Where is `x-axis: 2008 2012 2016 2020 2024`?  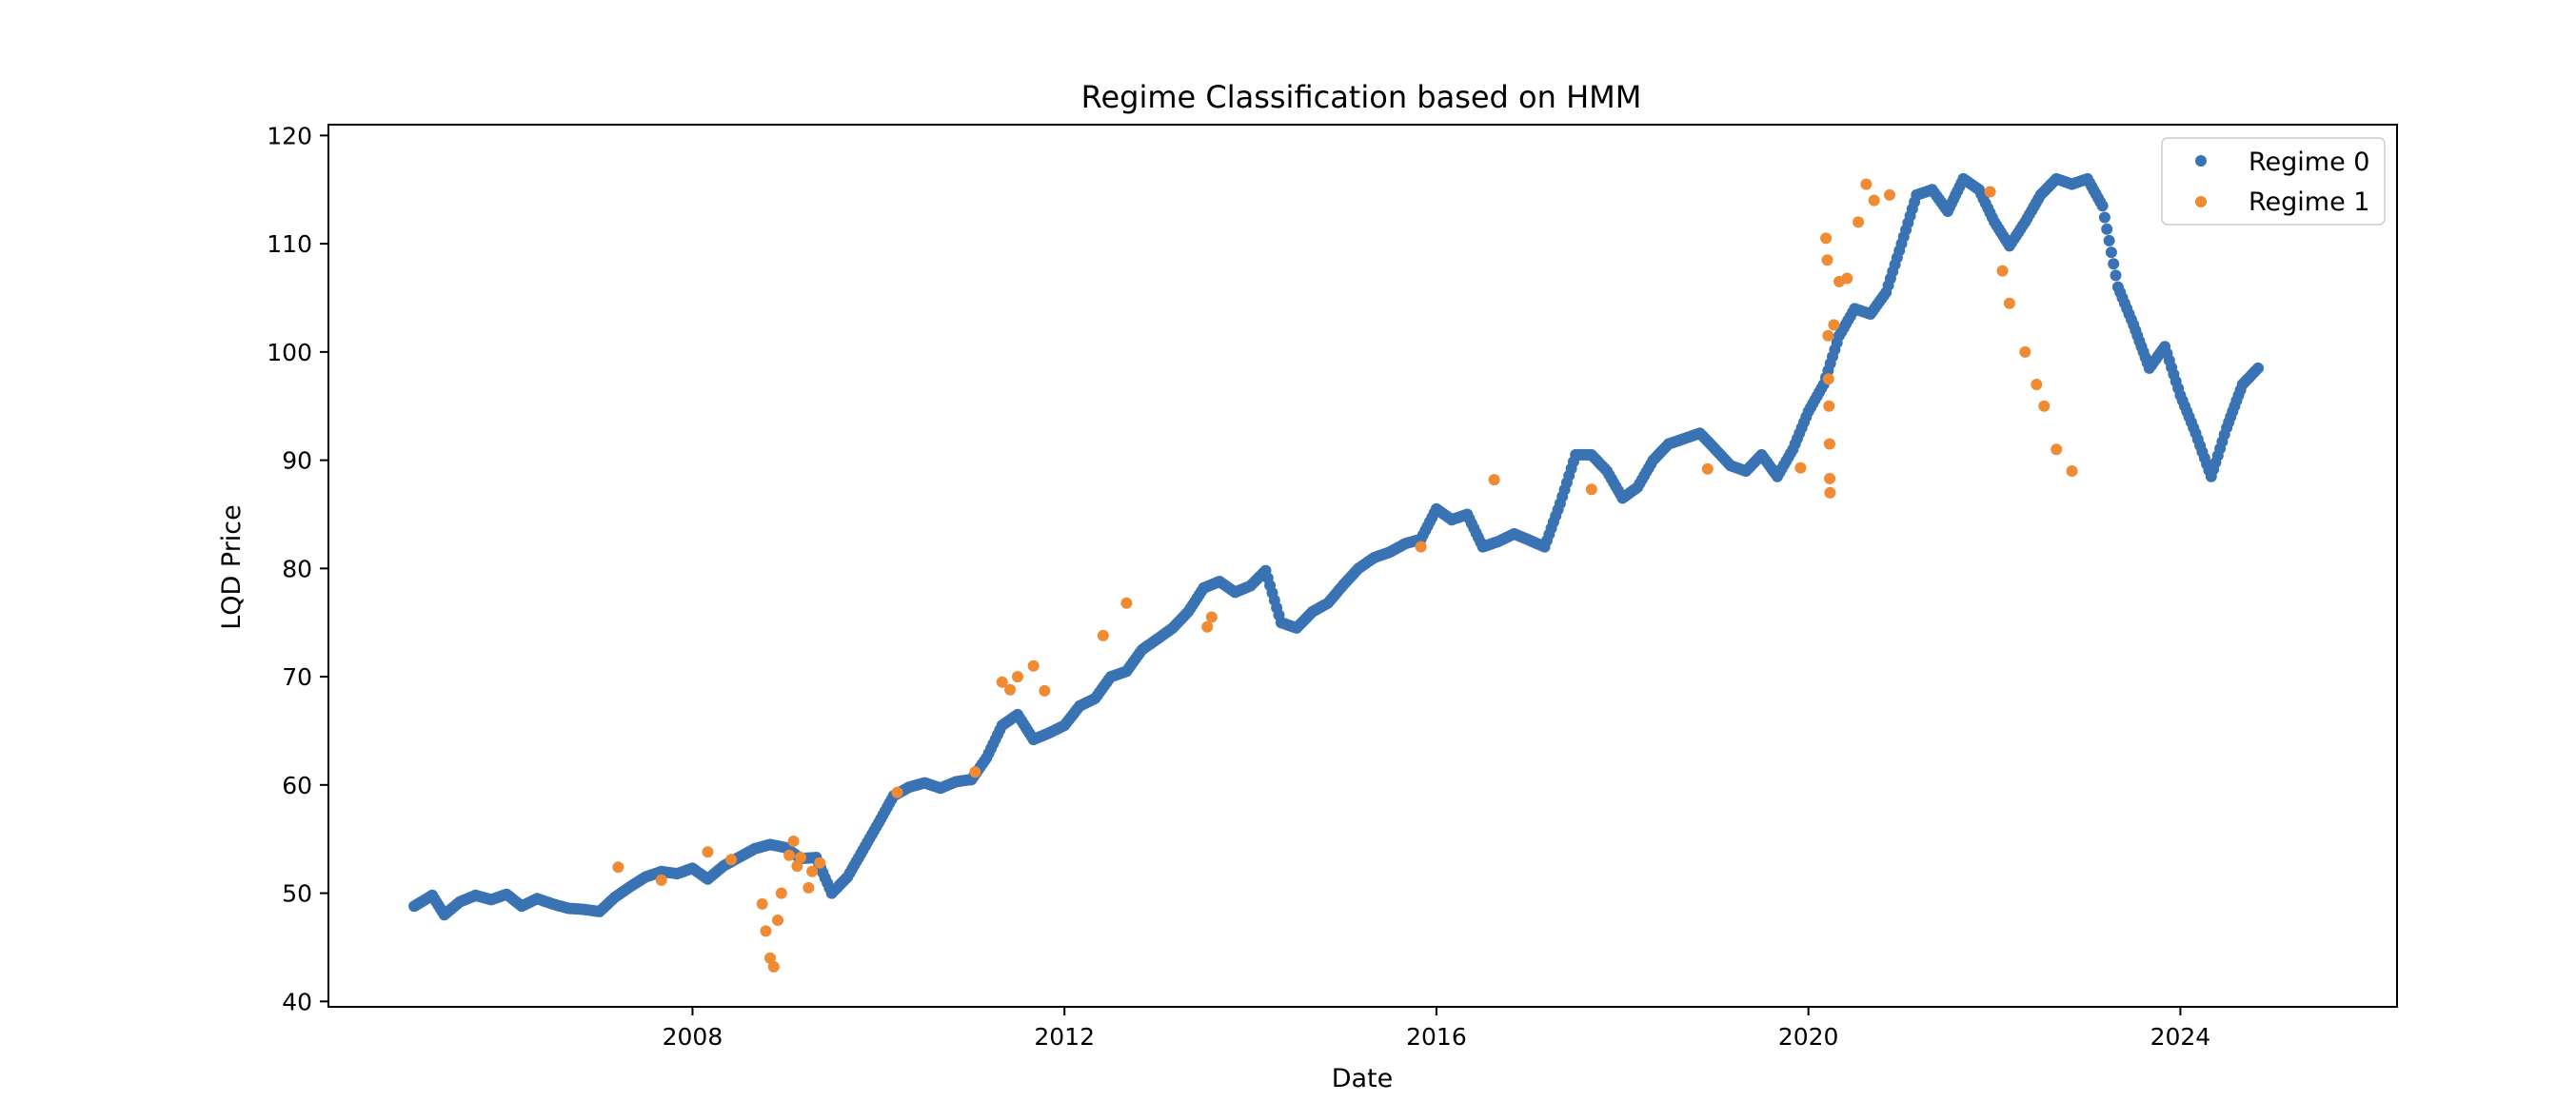
x-axis: 2008 2012 2016 2020 2024 is located at coordinates (1437, 1029).